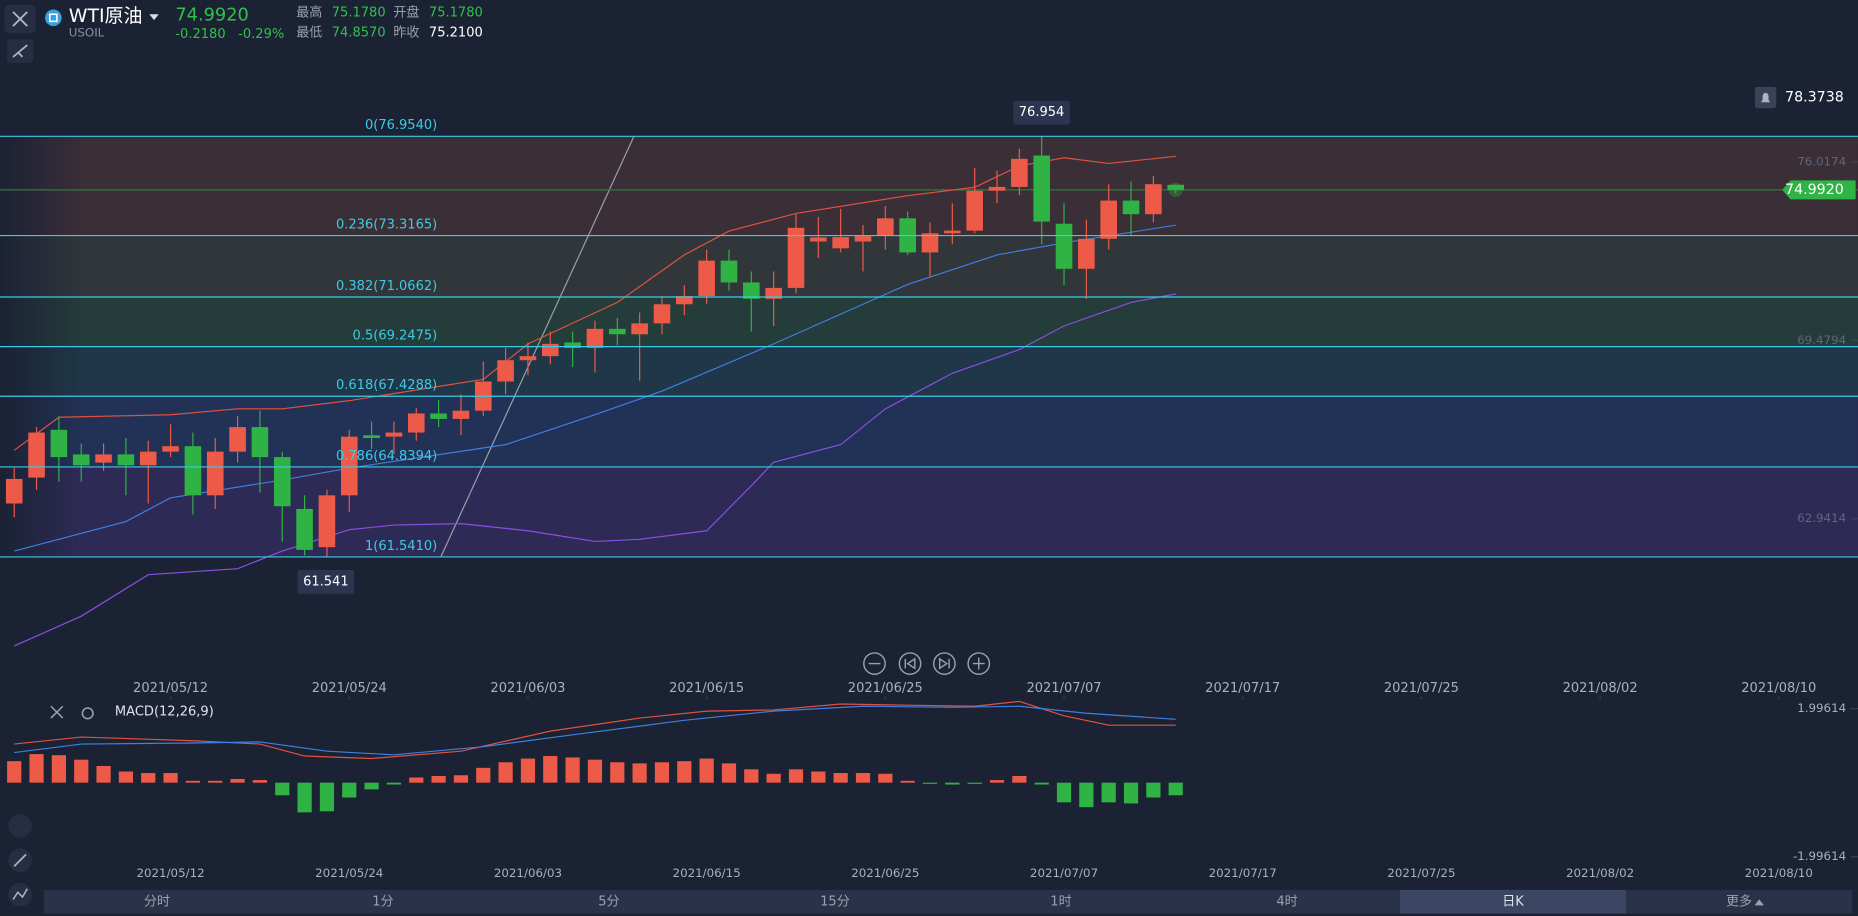 Image resolution: width=1858 pixels, height=916 pixels. What do you see at coordinates (979, 663) in the screenshot?
I see `zoom-in` at bounding box center [979, 663].